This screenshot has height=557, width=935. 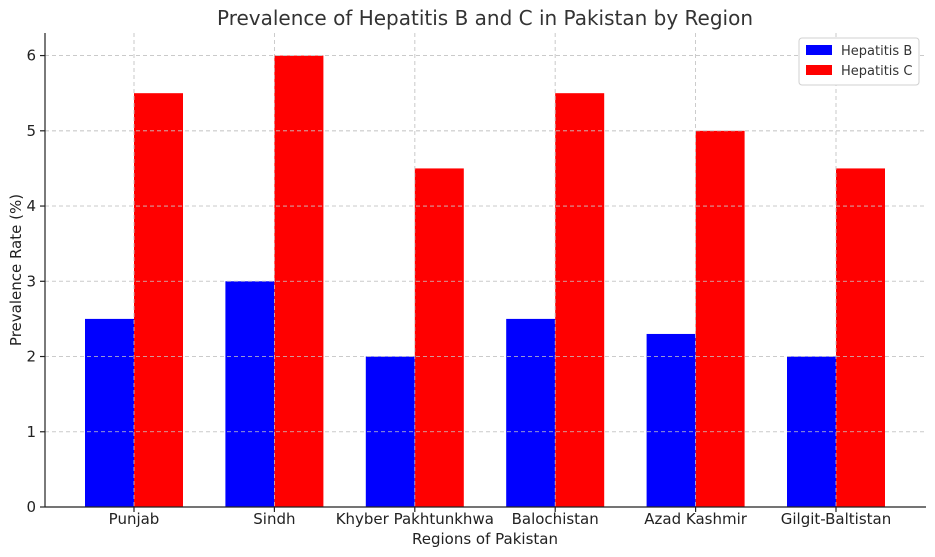 I want to click on legend-label: Hepatitis B, so click(x=876, y=51).